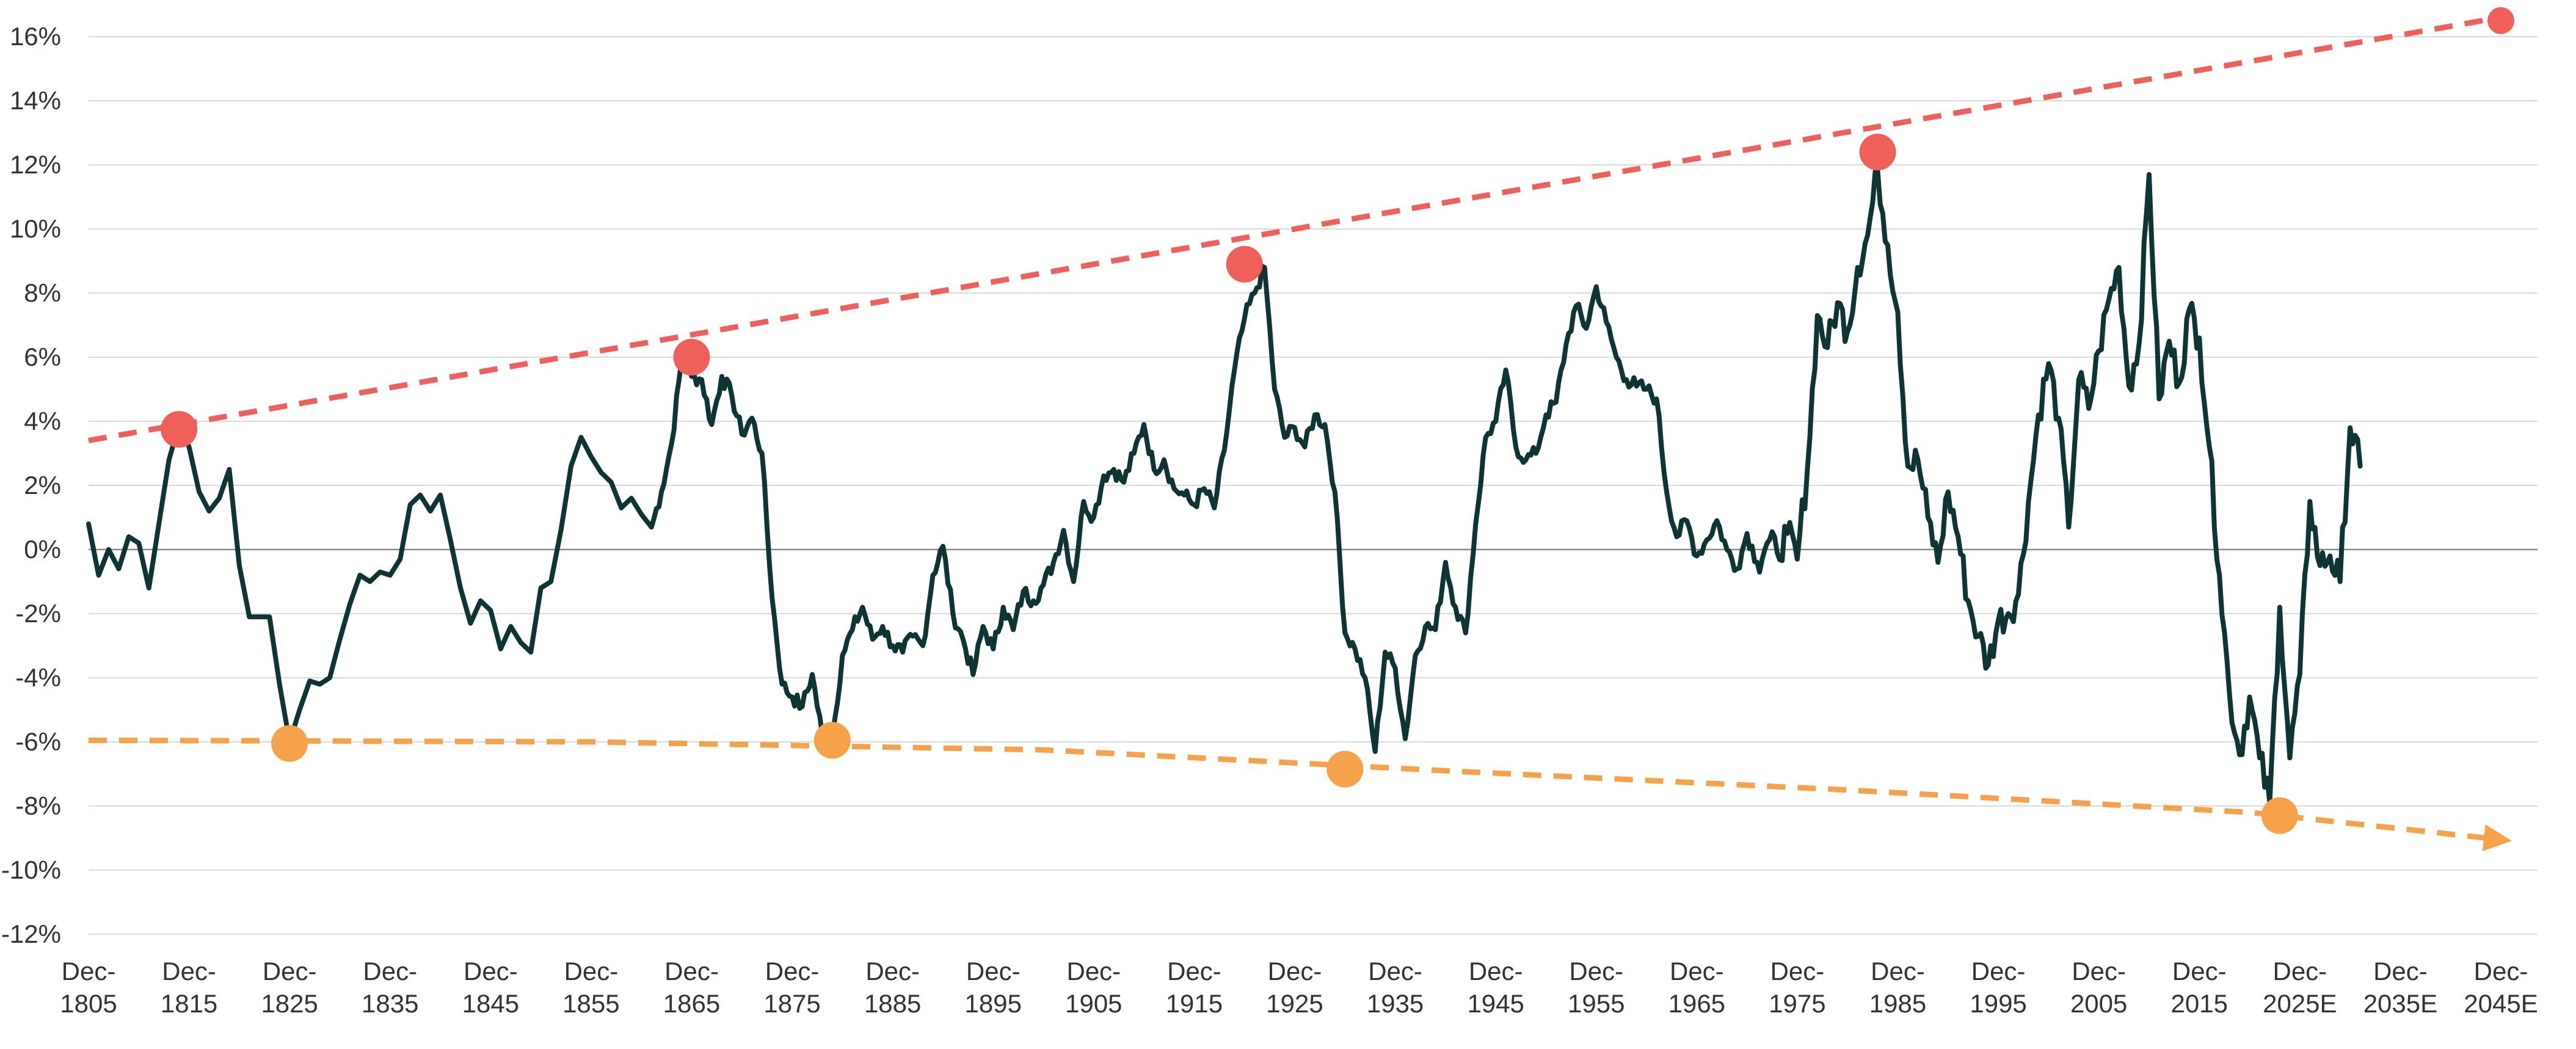 The height and width of the screenshot is (1049, 2576). What do you see at coordinates (289, 1004) in the screenshot?
I see `x-tick-label: 1825` at bounding box center [289, 1004].